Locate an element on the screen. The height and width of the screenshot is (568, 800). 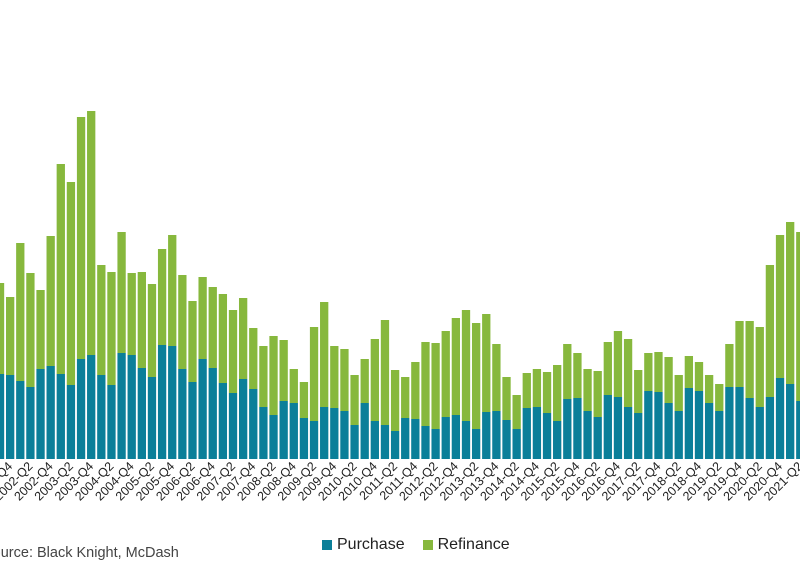
bar-purchase-2005-Q3 is located at coordinates (162, 402).